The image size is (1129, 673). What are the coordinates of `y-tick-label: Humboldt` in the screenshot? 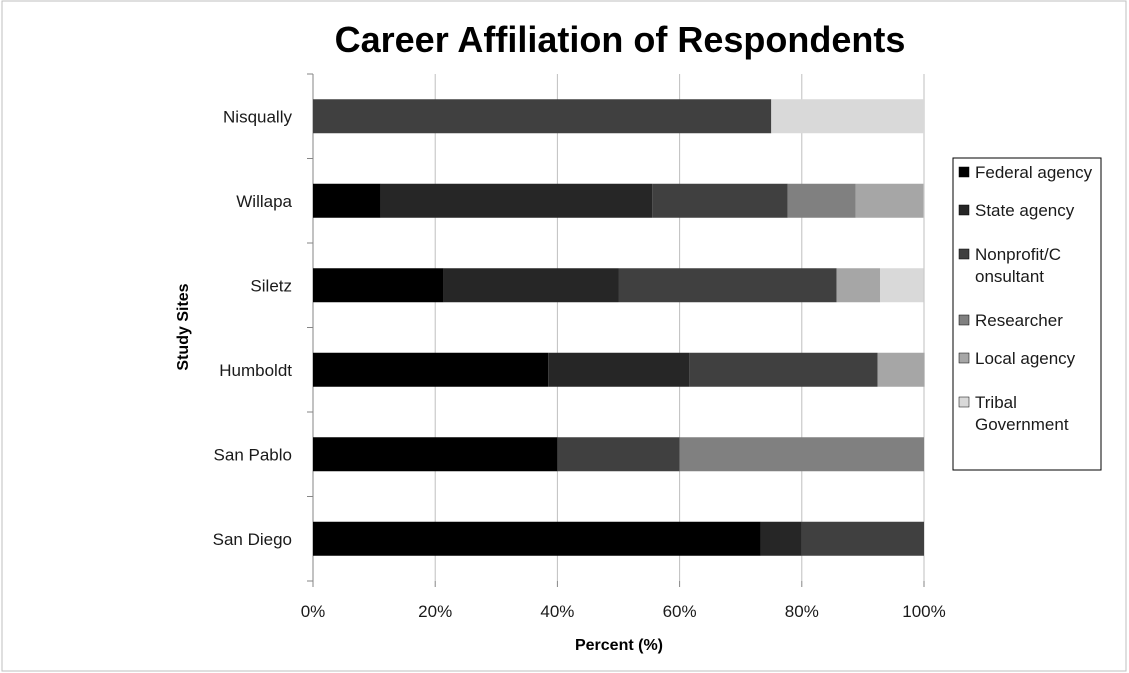 It's located at (255, 370).